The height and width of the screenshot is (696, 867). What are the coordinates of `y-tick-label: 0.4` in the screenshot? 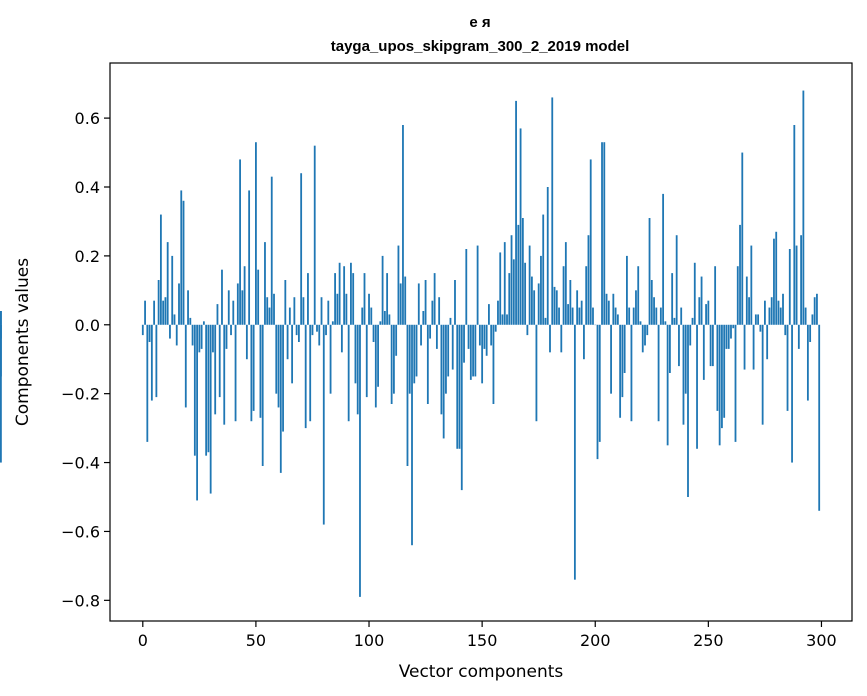 It's located at (87, 187).